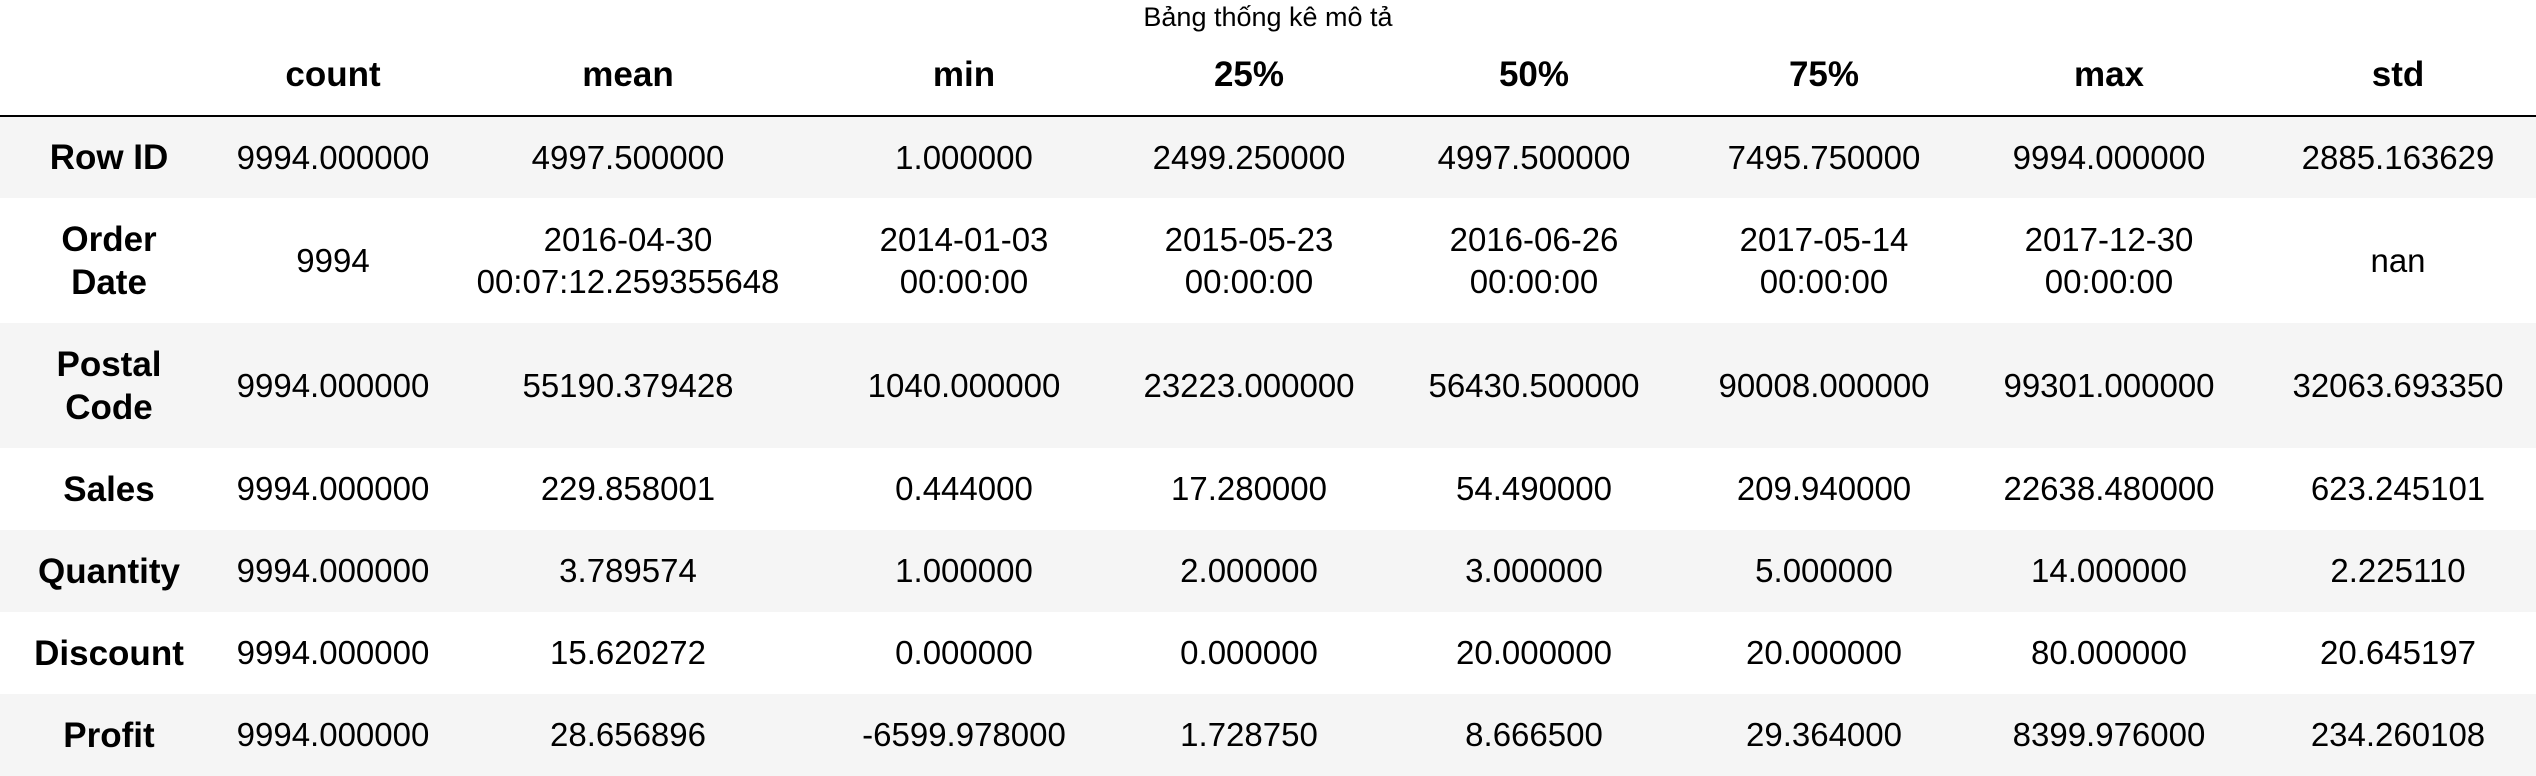 The width and height of the screenshot is (2536, 776). I want to click on table-cell: 9994, so click(333, 260).